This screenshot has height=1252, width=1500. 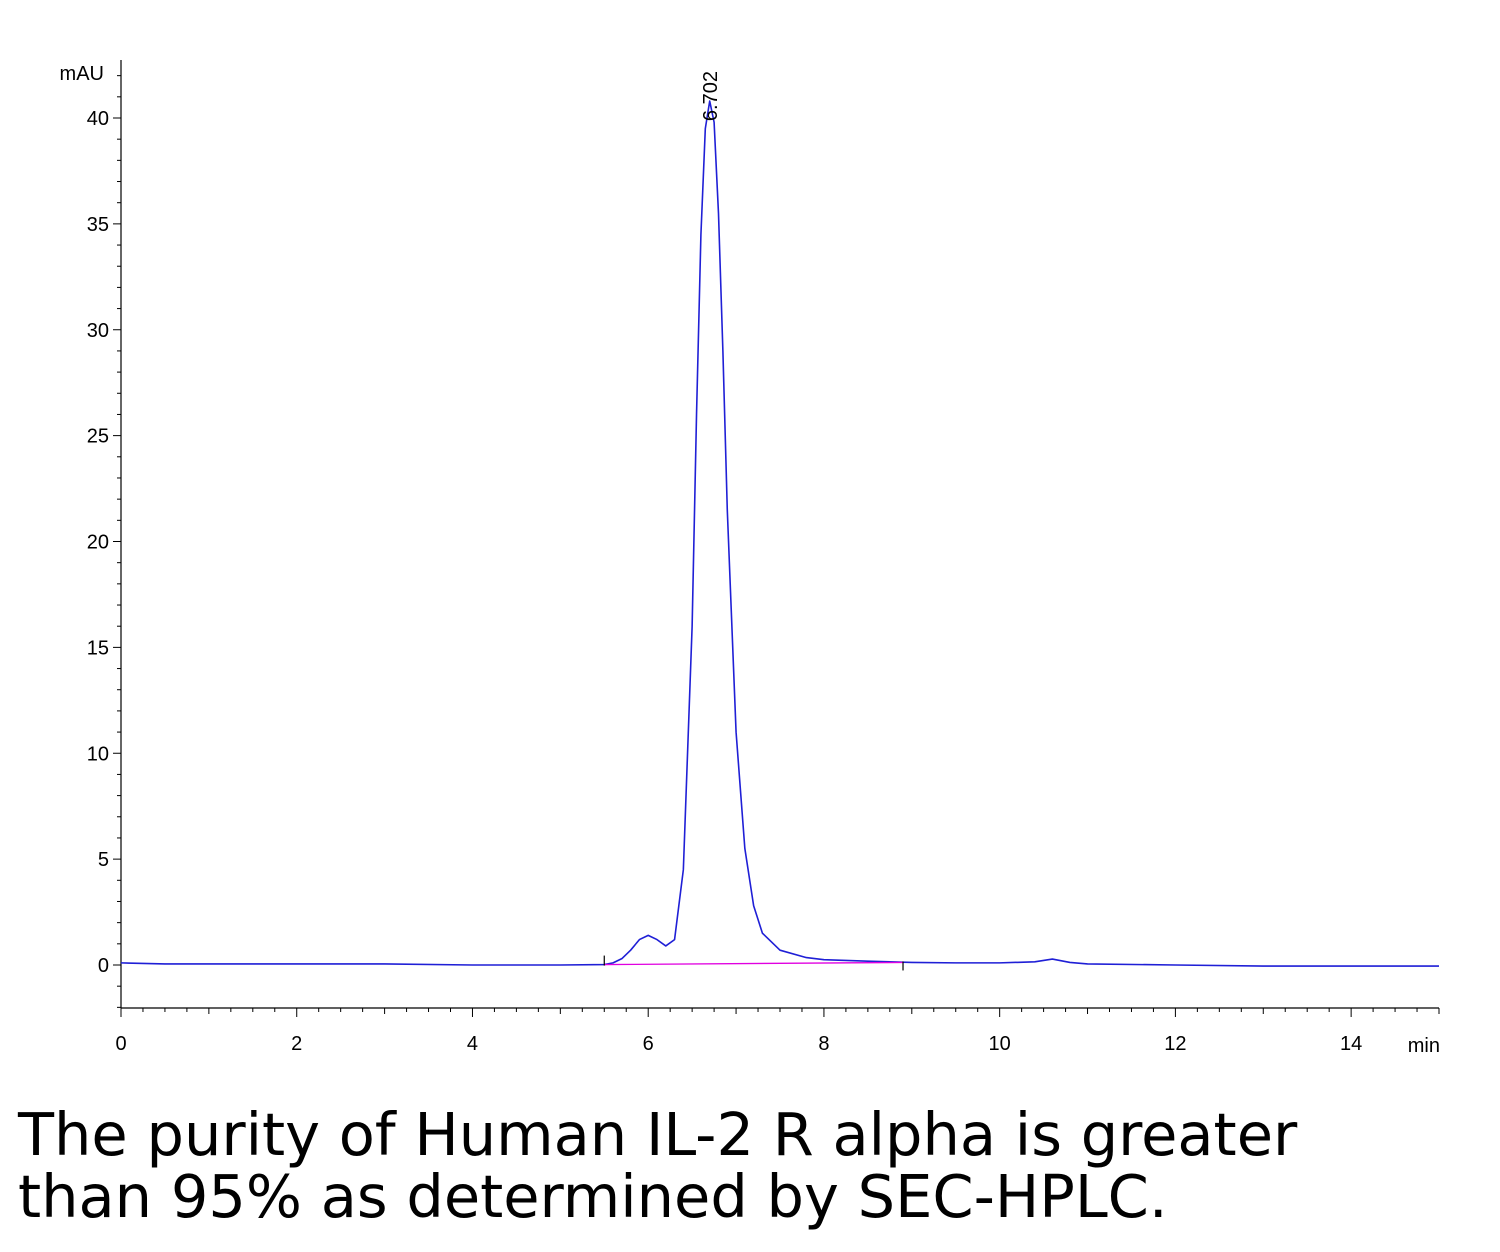 I want to click on y-axis-unit-label: mAU, so click(x=82, y=74).